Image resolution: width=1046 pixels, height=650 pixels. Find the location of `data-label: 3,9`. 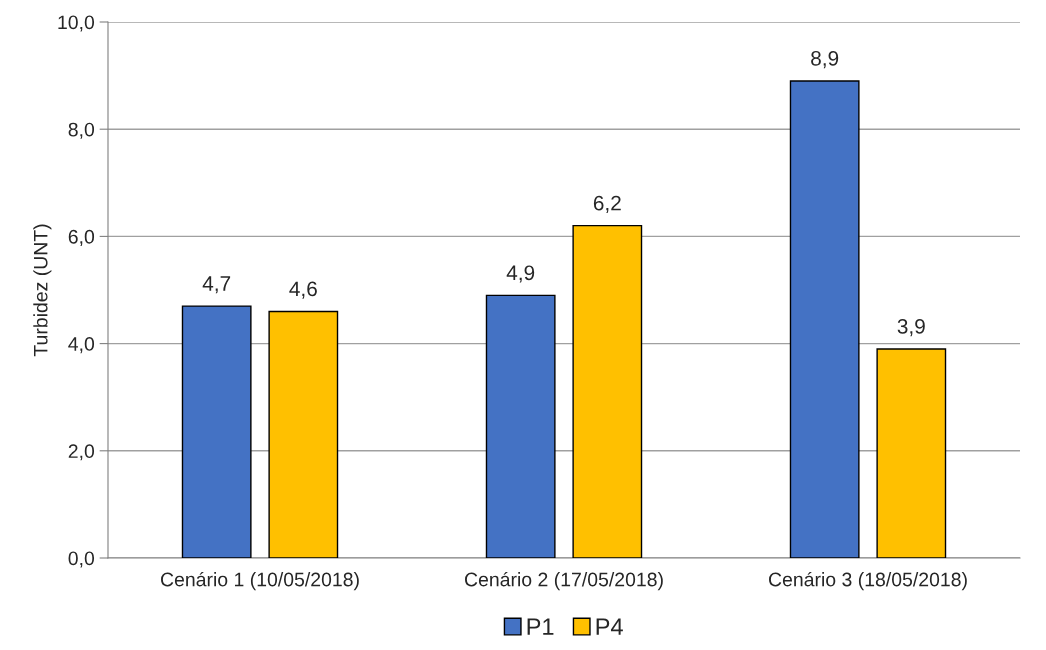

data-label: 3,9 is located at coordinates (911, 327).